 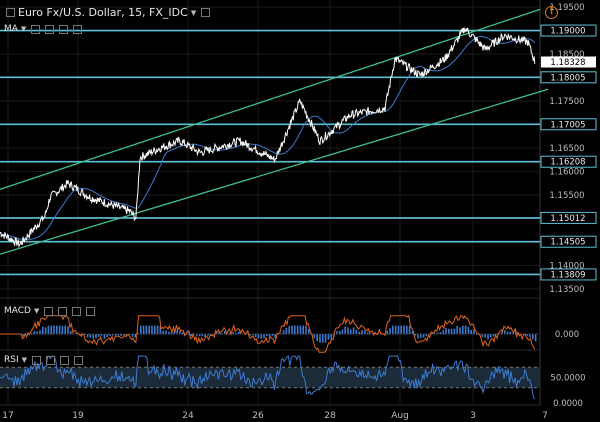 I want to click on level-price-label: 1.13809, so click(x=567, y=275).